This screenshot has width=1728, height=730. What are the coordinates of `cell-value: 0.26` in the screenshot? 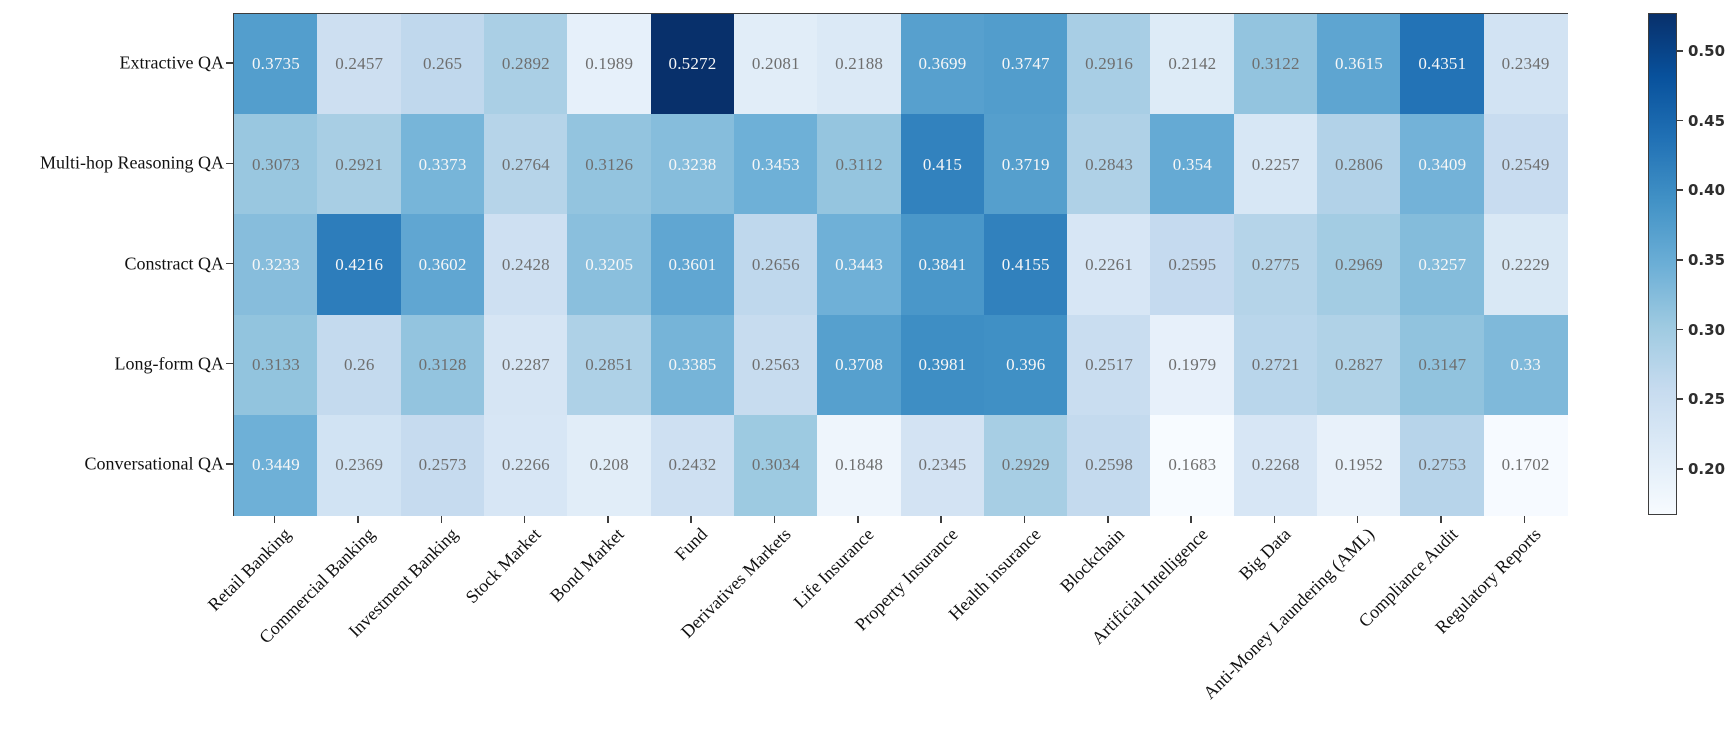 It's located at (359, 364).